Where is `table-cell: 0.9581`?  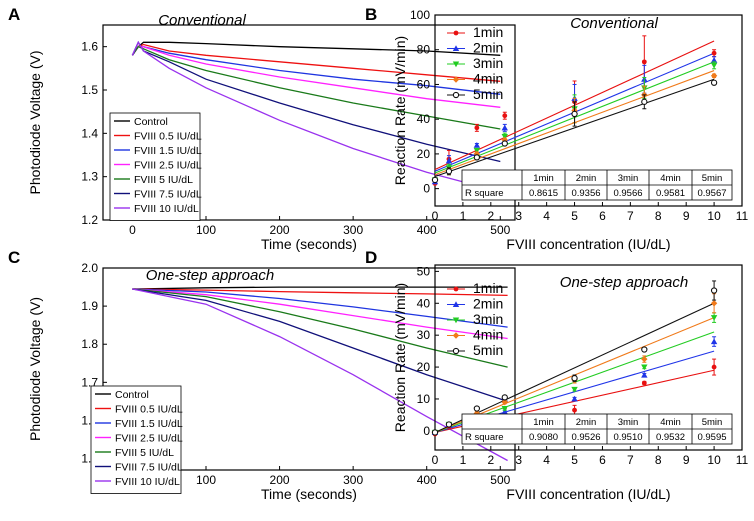 table-cell: 0.9581 is located at coordinates (670, 193).